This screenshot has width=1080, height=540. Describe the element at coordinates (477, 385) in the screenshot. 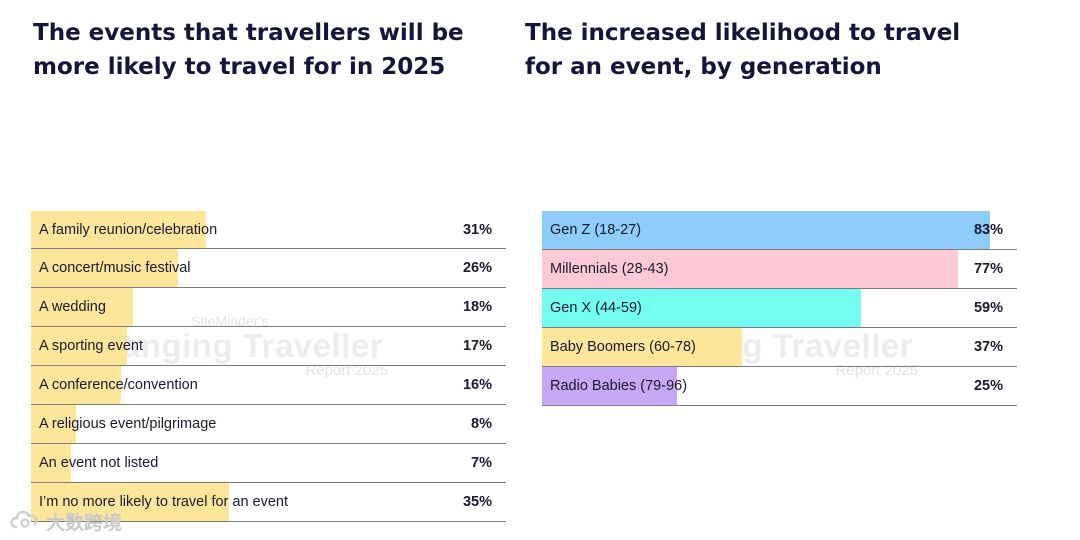

I see `bar-value-label: 16%` at that location.